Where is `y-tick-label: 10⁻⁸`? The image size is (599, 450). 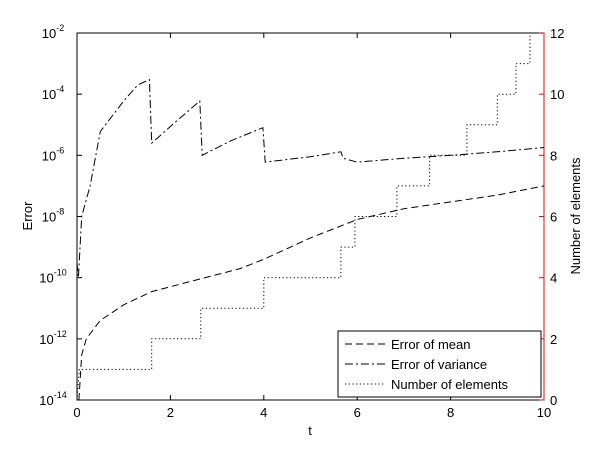 y-tick-label: 10⁻⁸ is located at coordinates (53, 216).